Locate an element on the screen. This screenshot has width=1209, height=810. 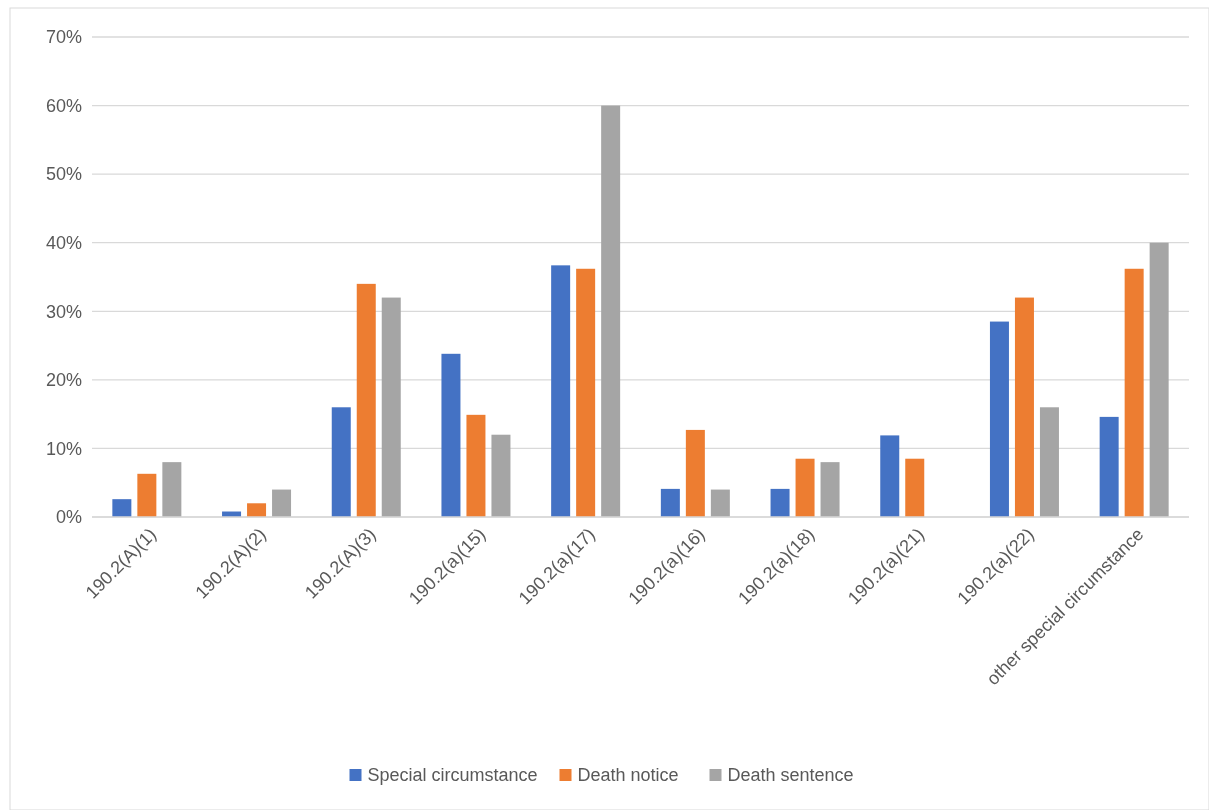
y-tick-label: 50% is located at coordinates (63, 174).